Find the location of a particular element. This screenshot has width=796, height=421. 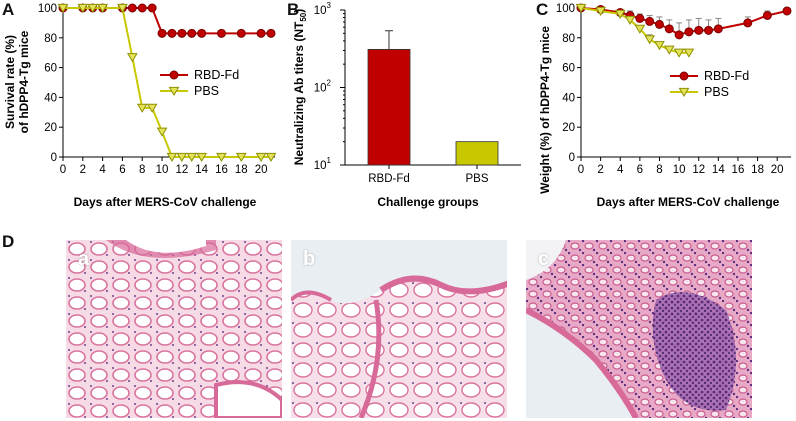

micrograph-b: b is located at coordinates (399, 329).